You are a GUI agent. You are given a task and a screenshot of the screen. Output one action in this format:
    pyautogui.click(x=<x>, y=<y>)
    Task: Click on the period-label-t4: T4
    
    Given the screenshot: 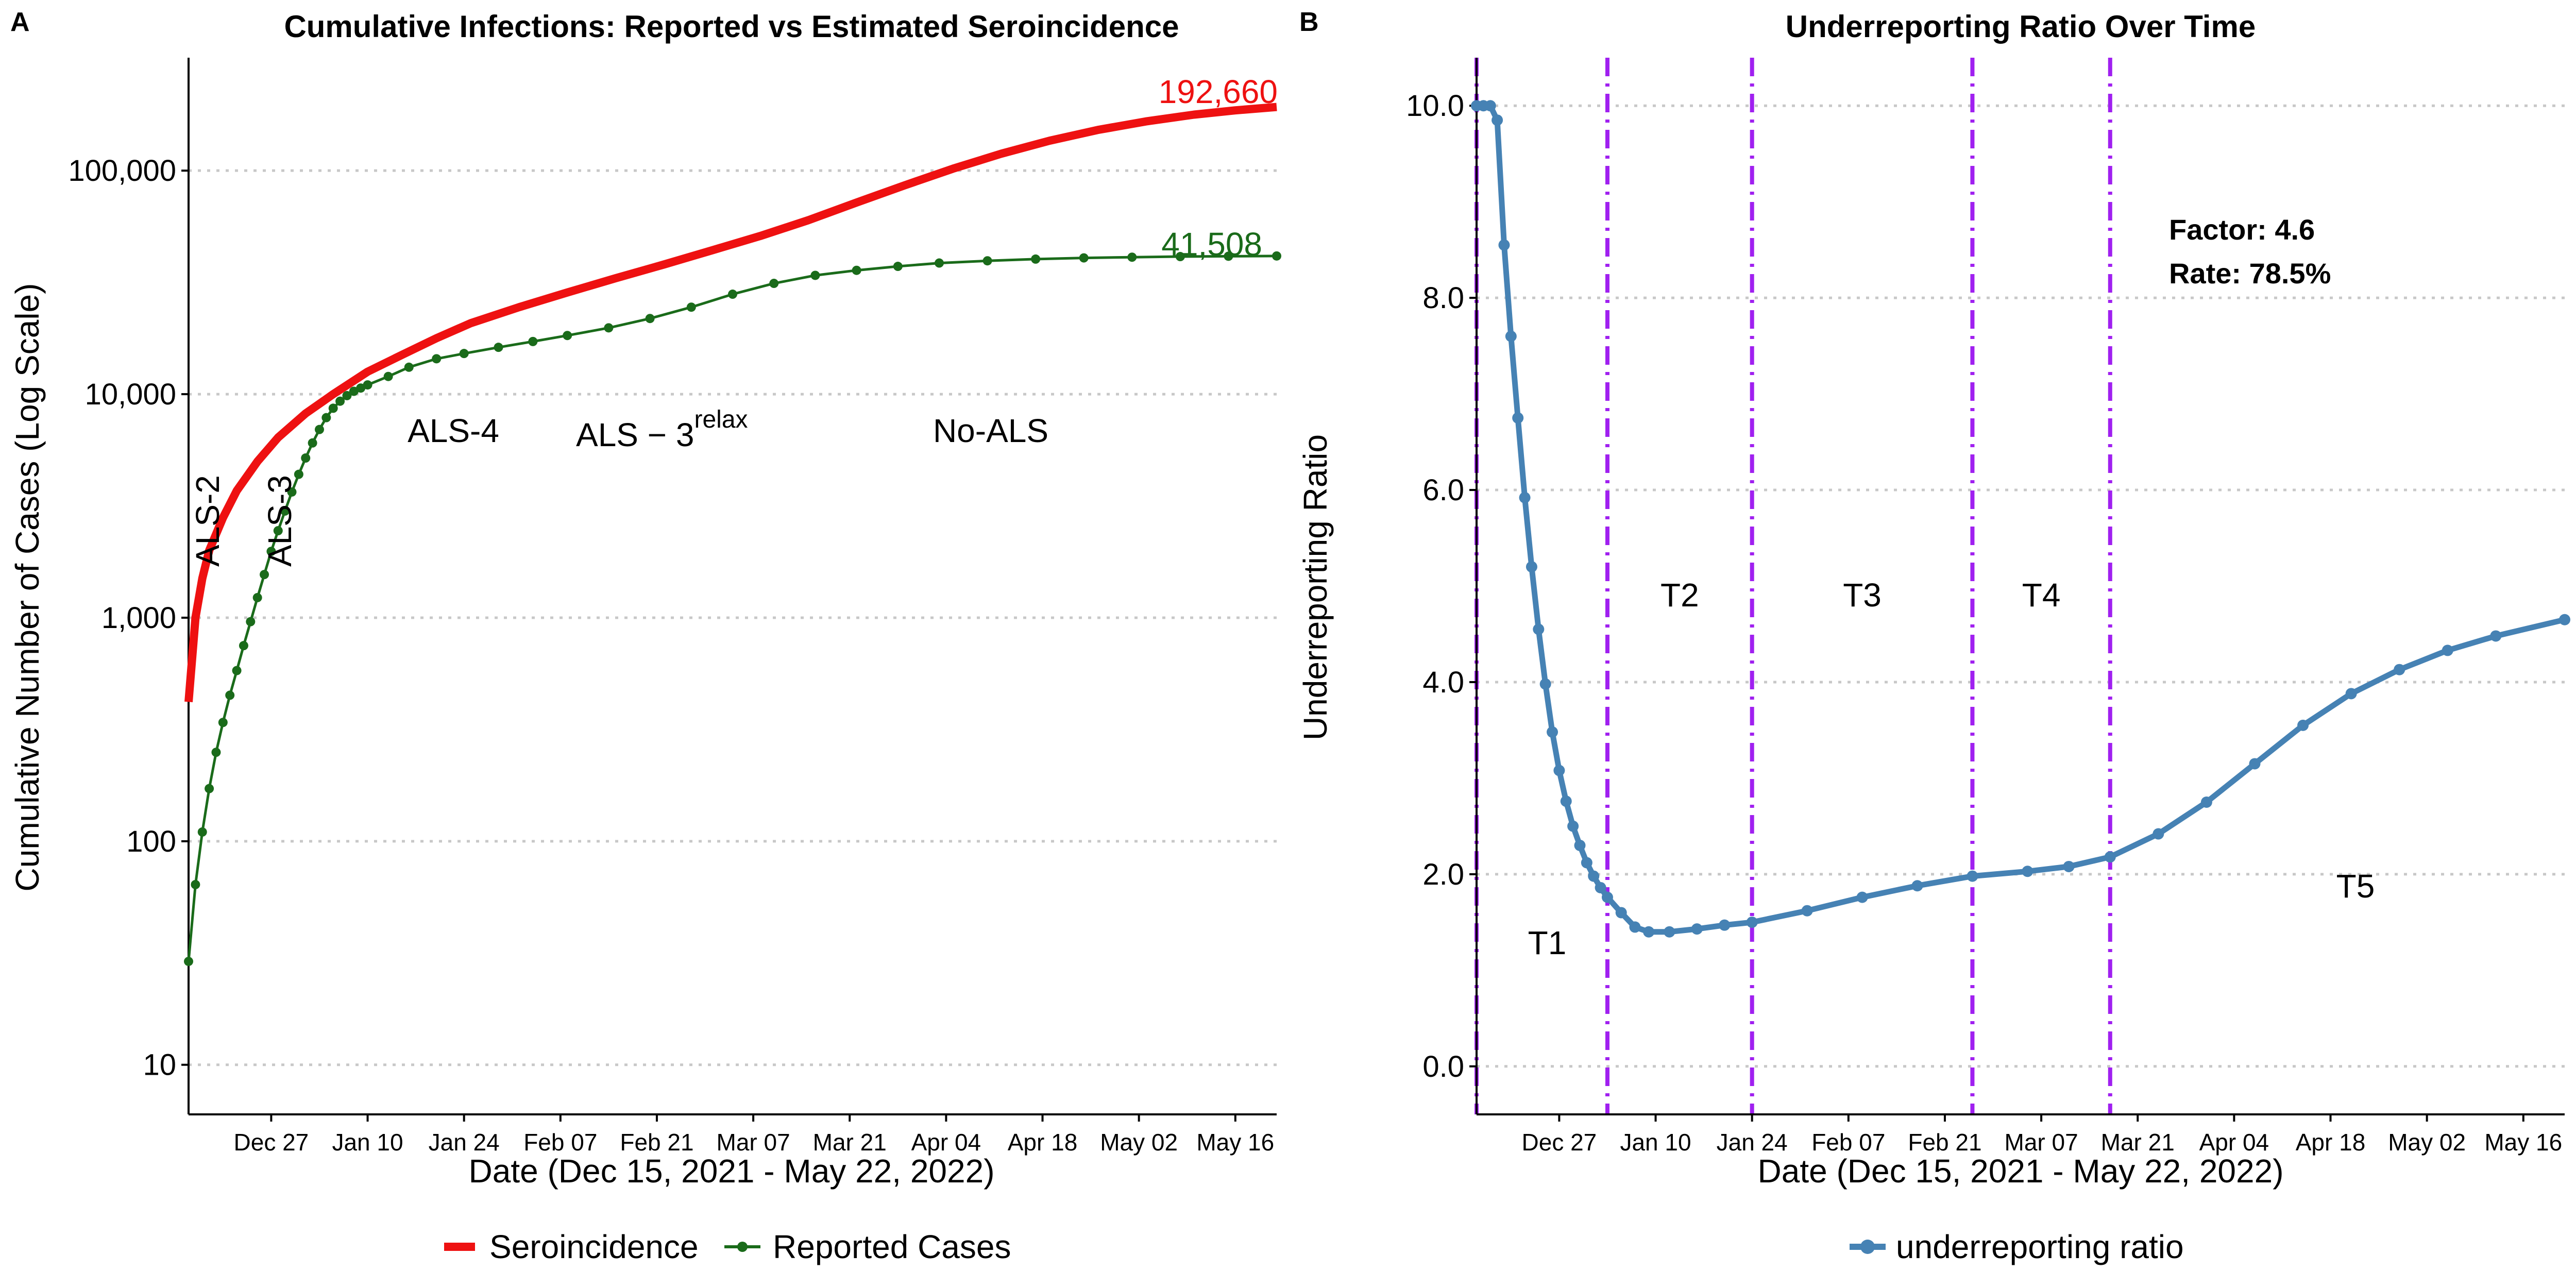 What is the action you would take?
    pyautogui.click(x=2041, y=595)
    